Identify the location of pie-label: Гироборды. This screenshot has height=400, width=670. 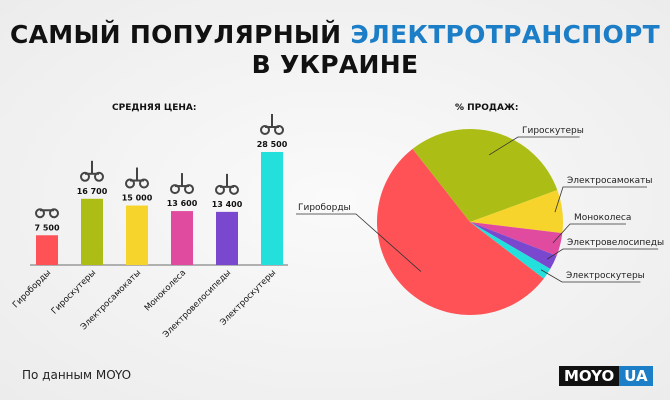
(324, 208).